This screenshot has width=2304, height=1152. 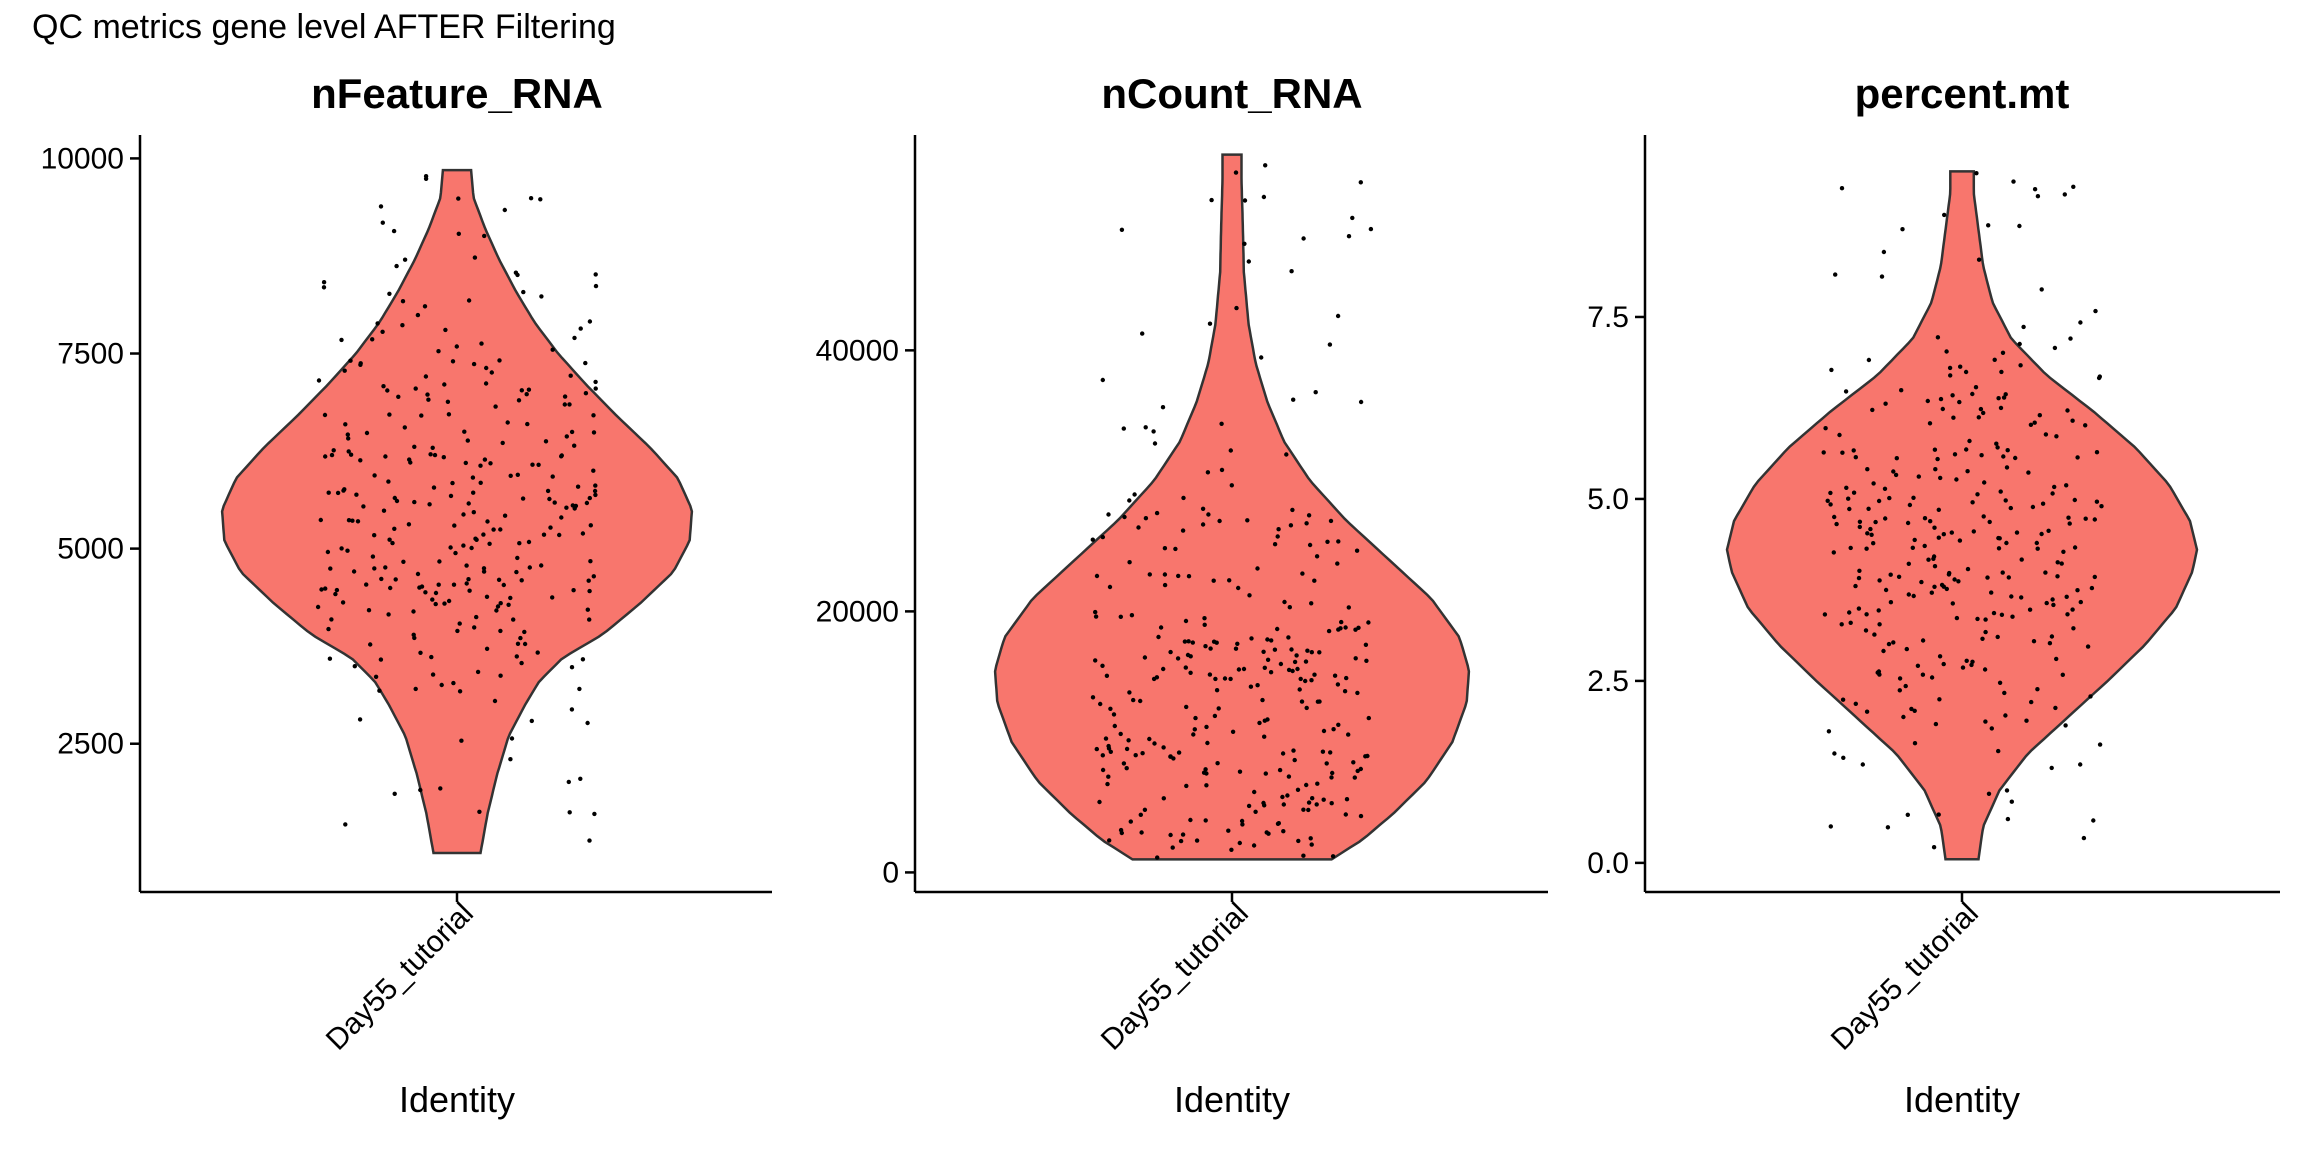 What do you see at coordinates (1962, 515) in the screenshot?
I see `violin-body` at bounding box center [1962, 515].